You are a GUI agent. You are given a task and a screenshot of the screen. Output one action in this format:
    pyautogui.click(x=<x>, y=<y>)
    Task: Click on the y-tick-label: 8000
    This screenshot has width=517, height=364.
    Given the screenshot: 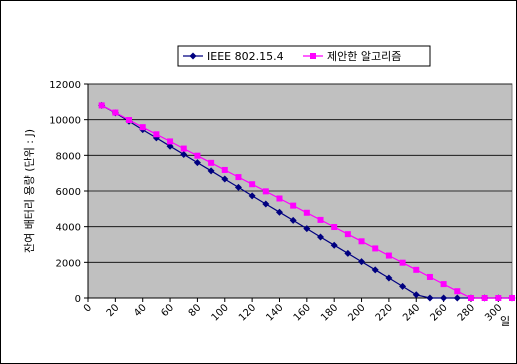 What is the action you would take?
    pyautogui.click(x=68, y=156)
    